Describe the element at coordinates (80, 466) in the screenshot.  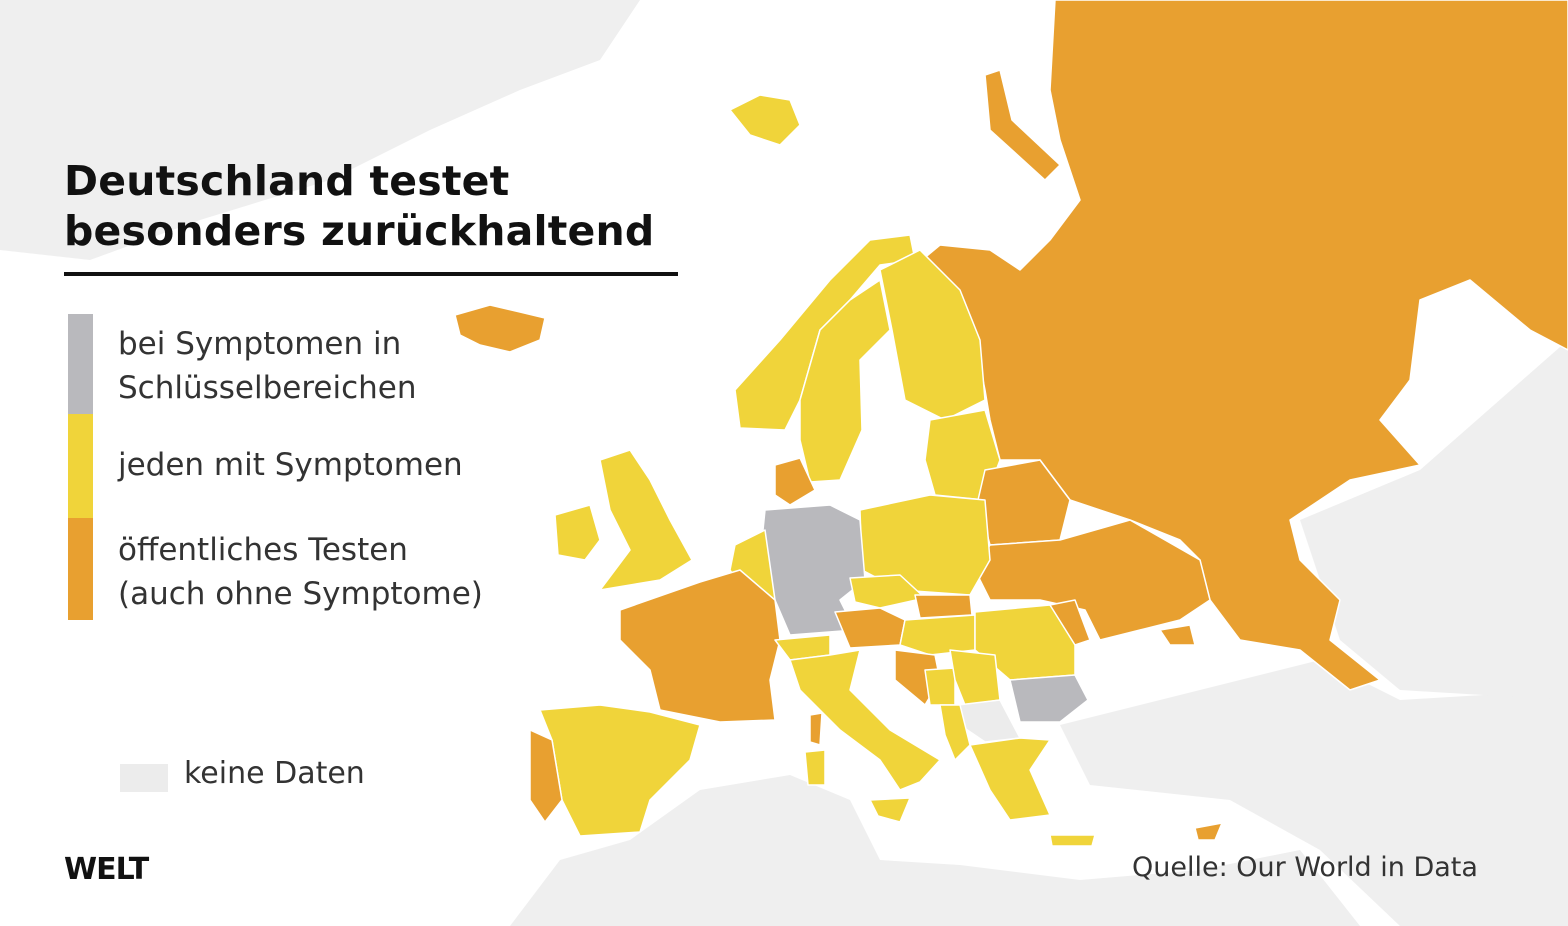
I see `legend-swatch-symptoms` at that location.